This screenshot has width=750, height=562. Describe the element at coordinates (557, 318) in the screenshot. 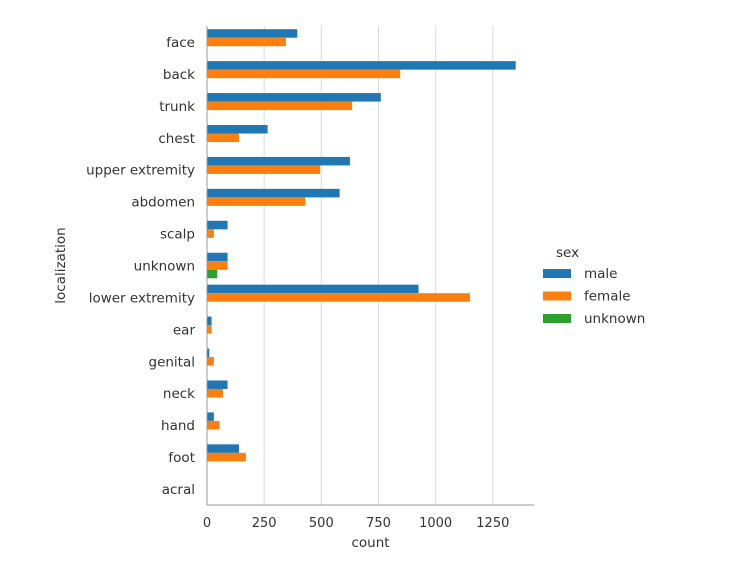

I see `legend-swatch-unknown` at that location.